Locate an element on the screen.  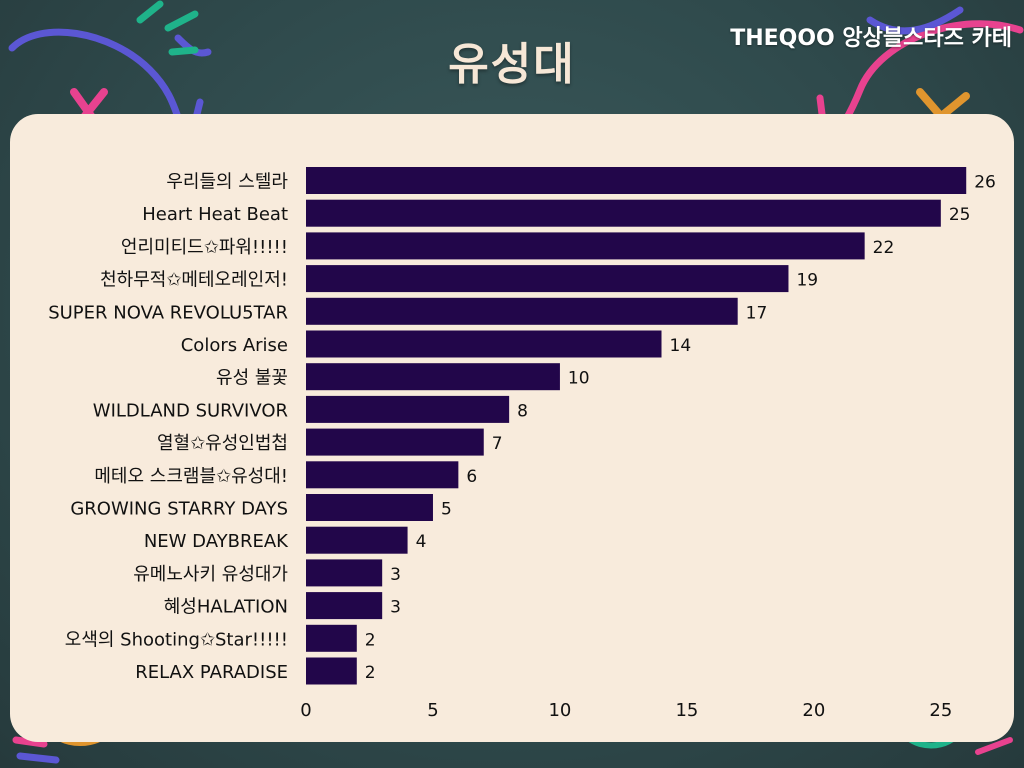
data-label: 25 is located at coordinates (960, 215).